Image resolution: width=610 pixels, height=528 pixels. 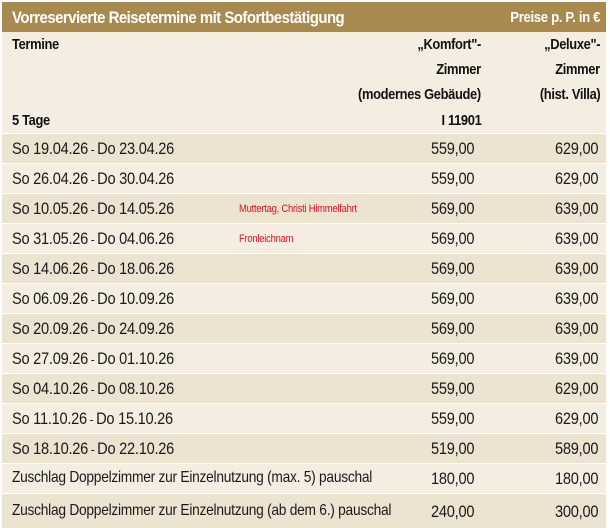 I want to click on header-deluxe-line: (hist. Villa), so click(x=569, y=94).